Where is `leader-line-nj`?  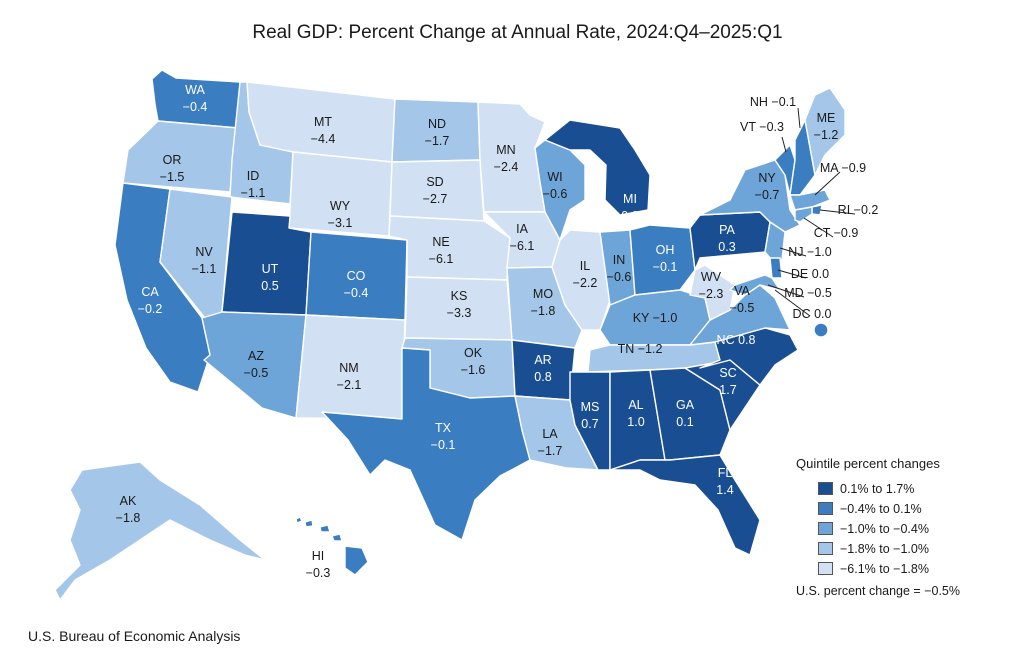 leader-line-nj is located at coordinates (793, 252).